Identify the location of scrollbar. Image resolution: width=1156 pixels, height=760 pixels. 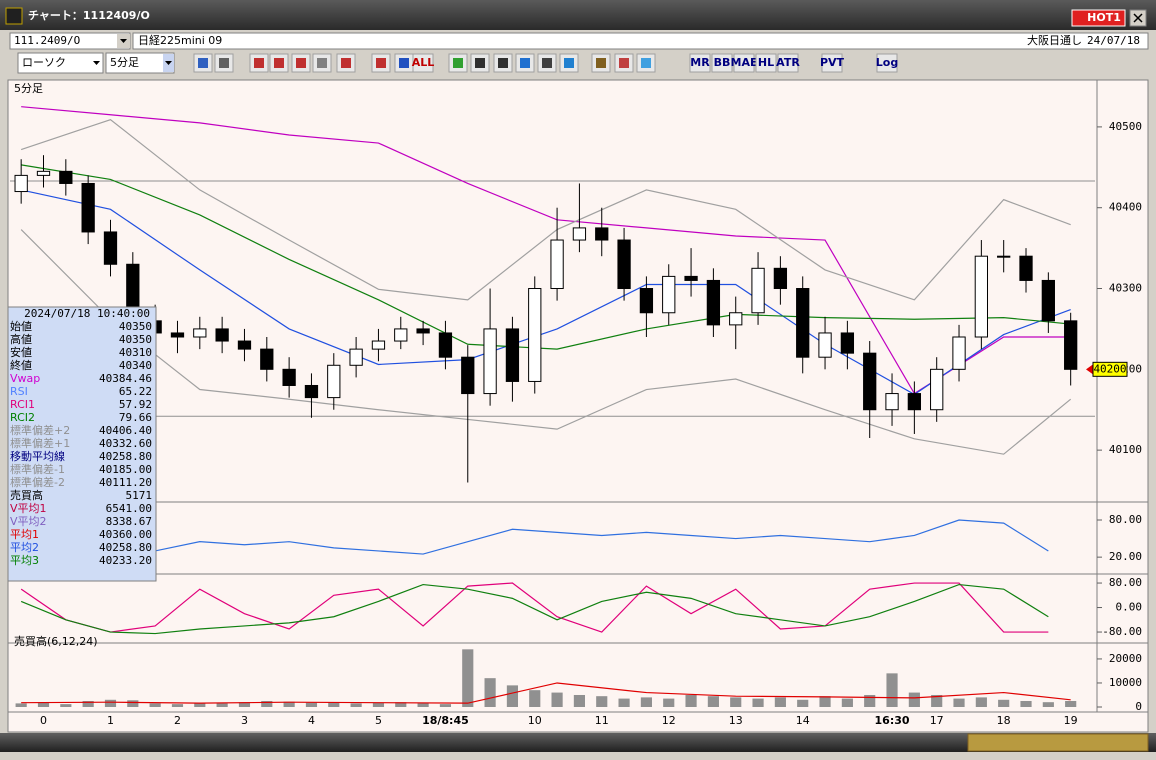
(578, 742).